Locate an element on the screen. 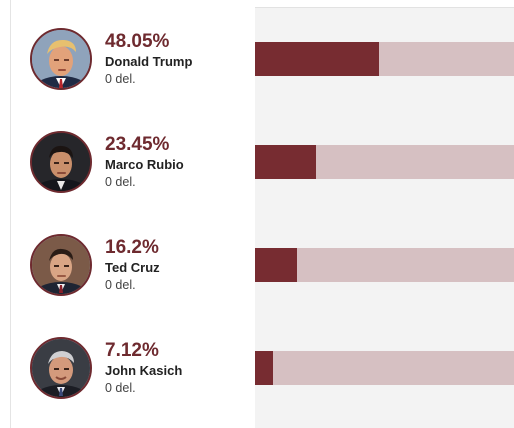 This screenshot has width=514, height=428. candidate-percent: 48.05% is located at coordinates (137, 41).